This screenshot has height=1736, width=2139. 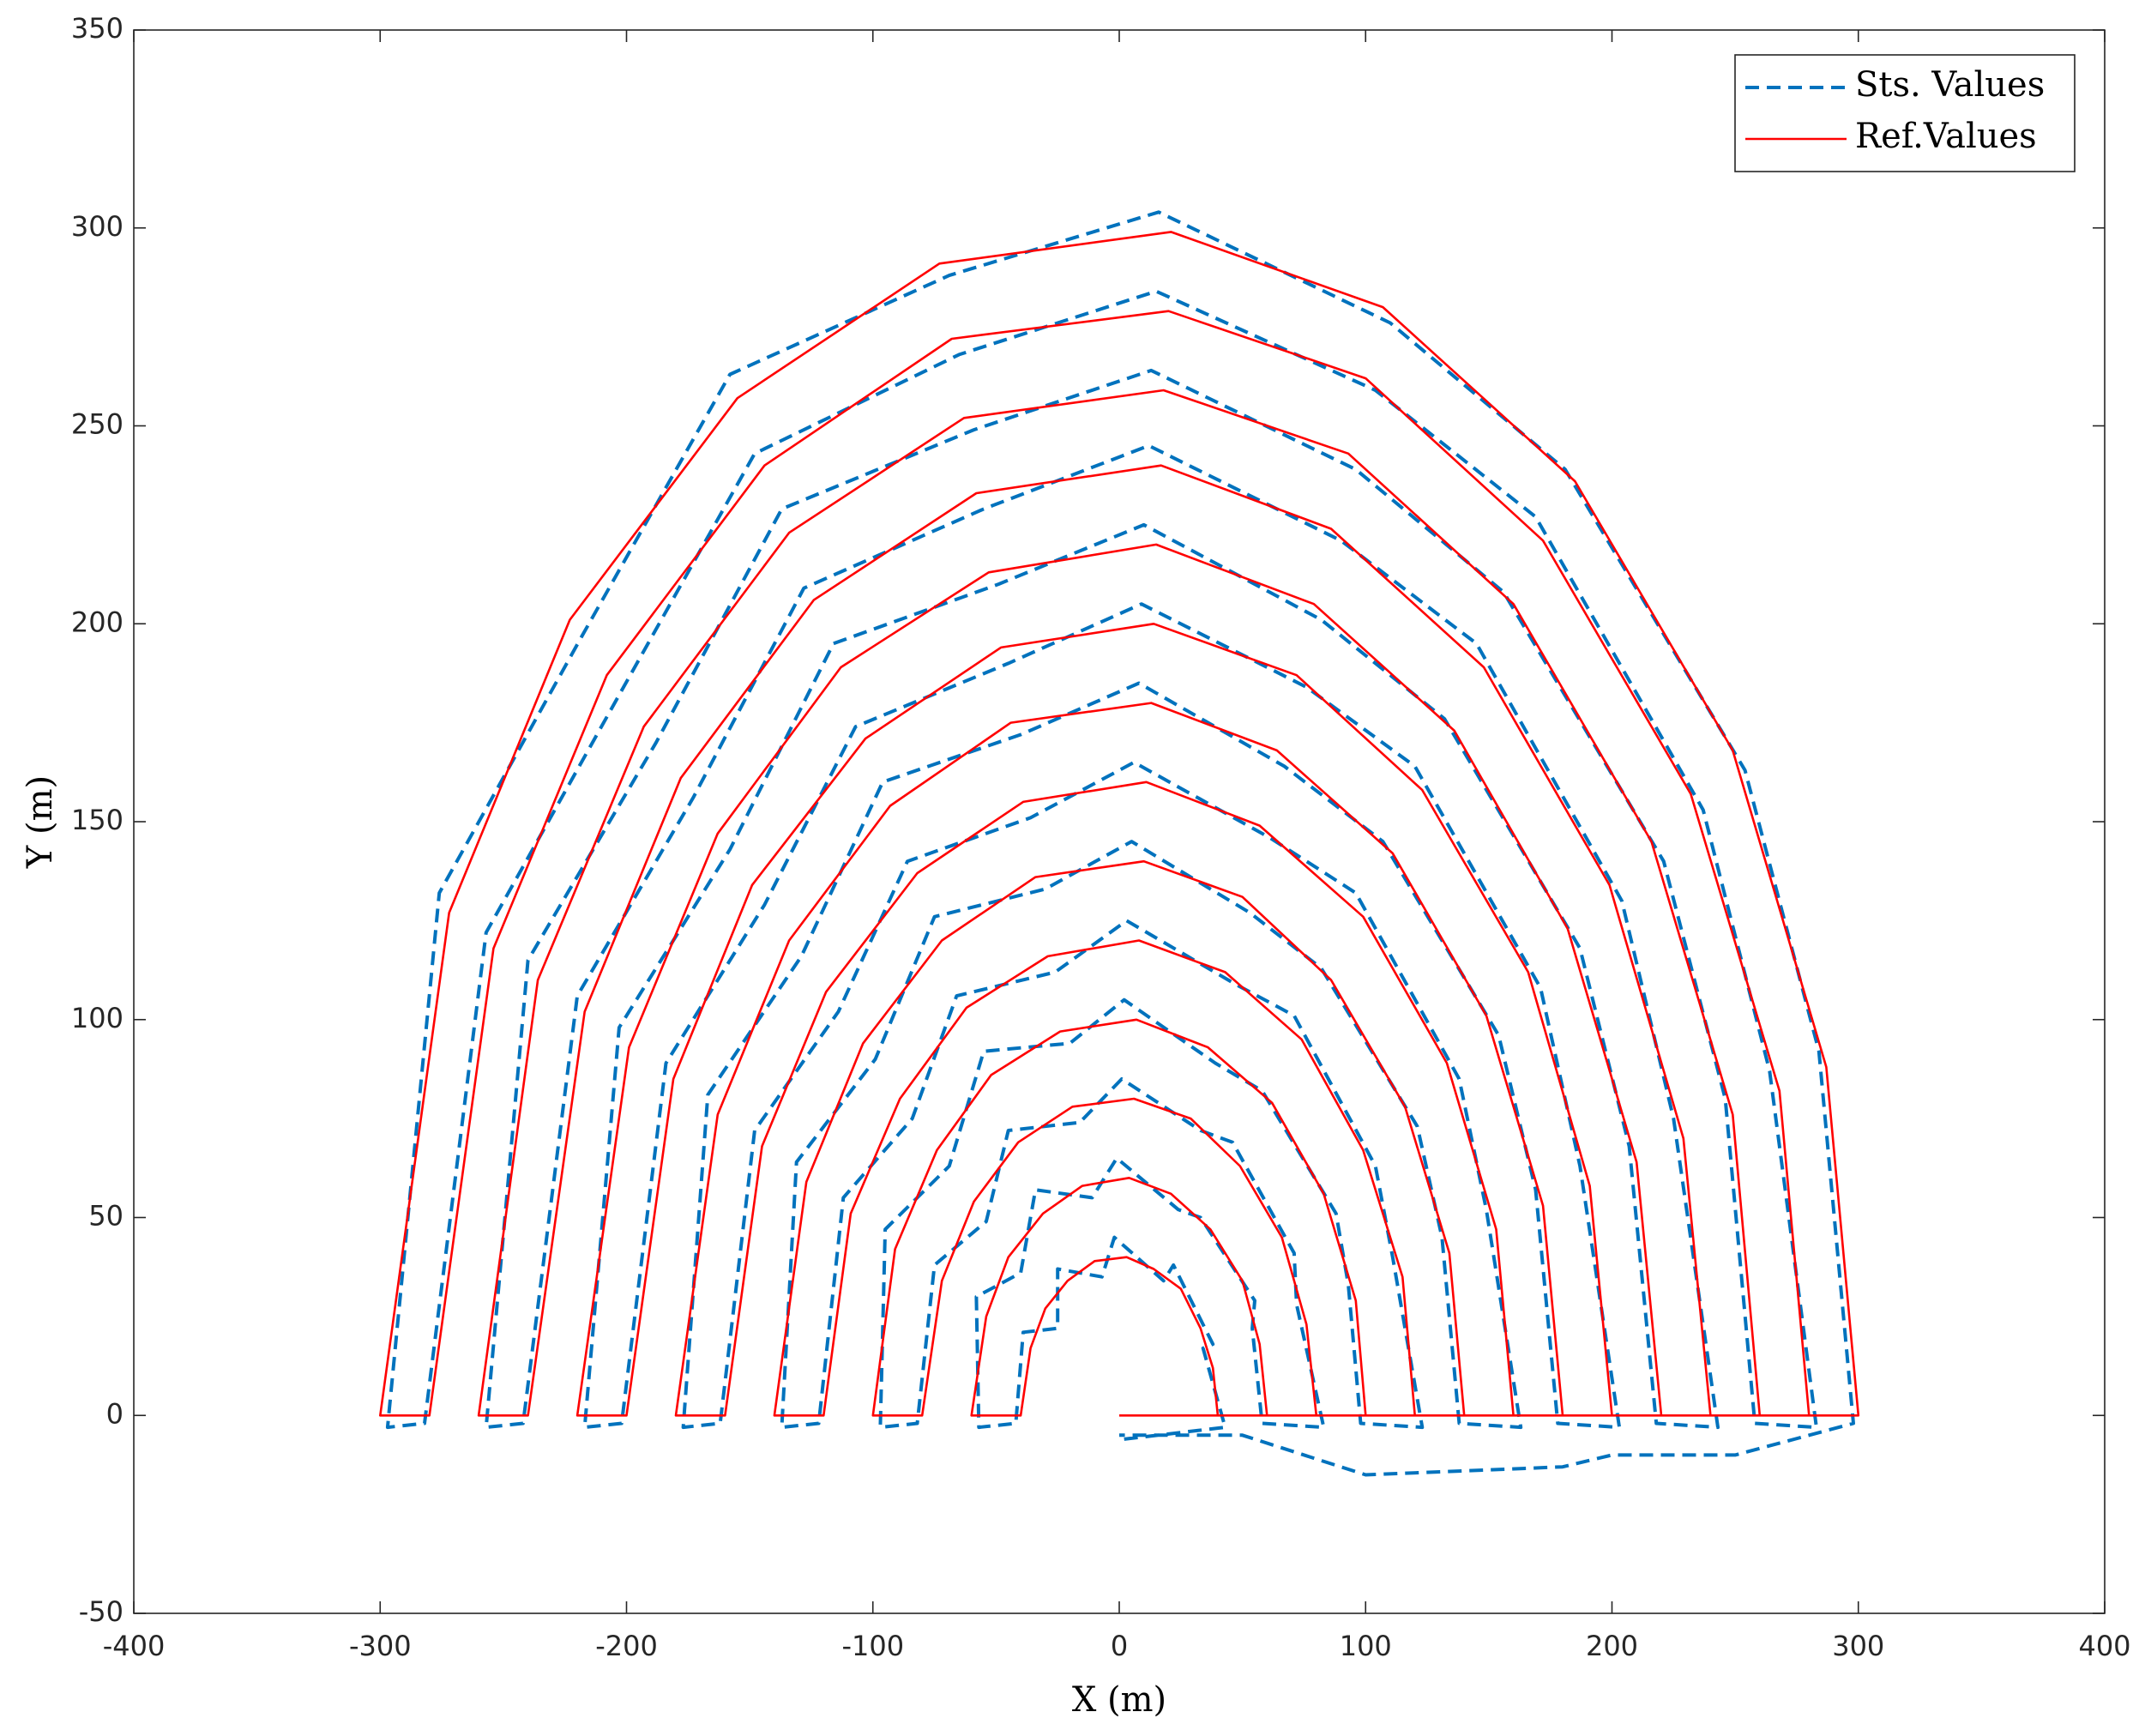 I want to click on x-axis-label: X (m), so click(x=1119, y=1700).